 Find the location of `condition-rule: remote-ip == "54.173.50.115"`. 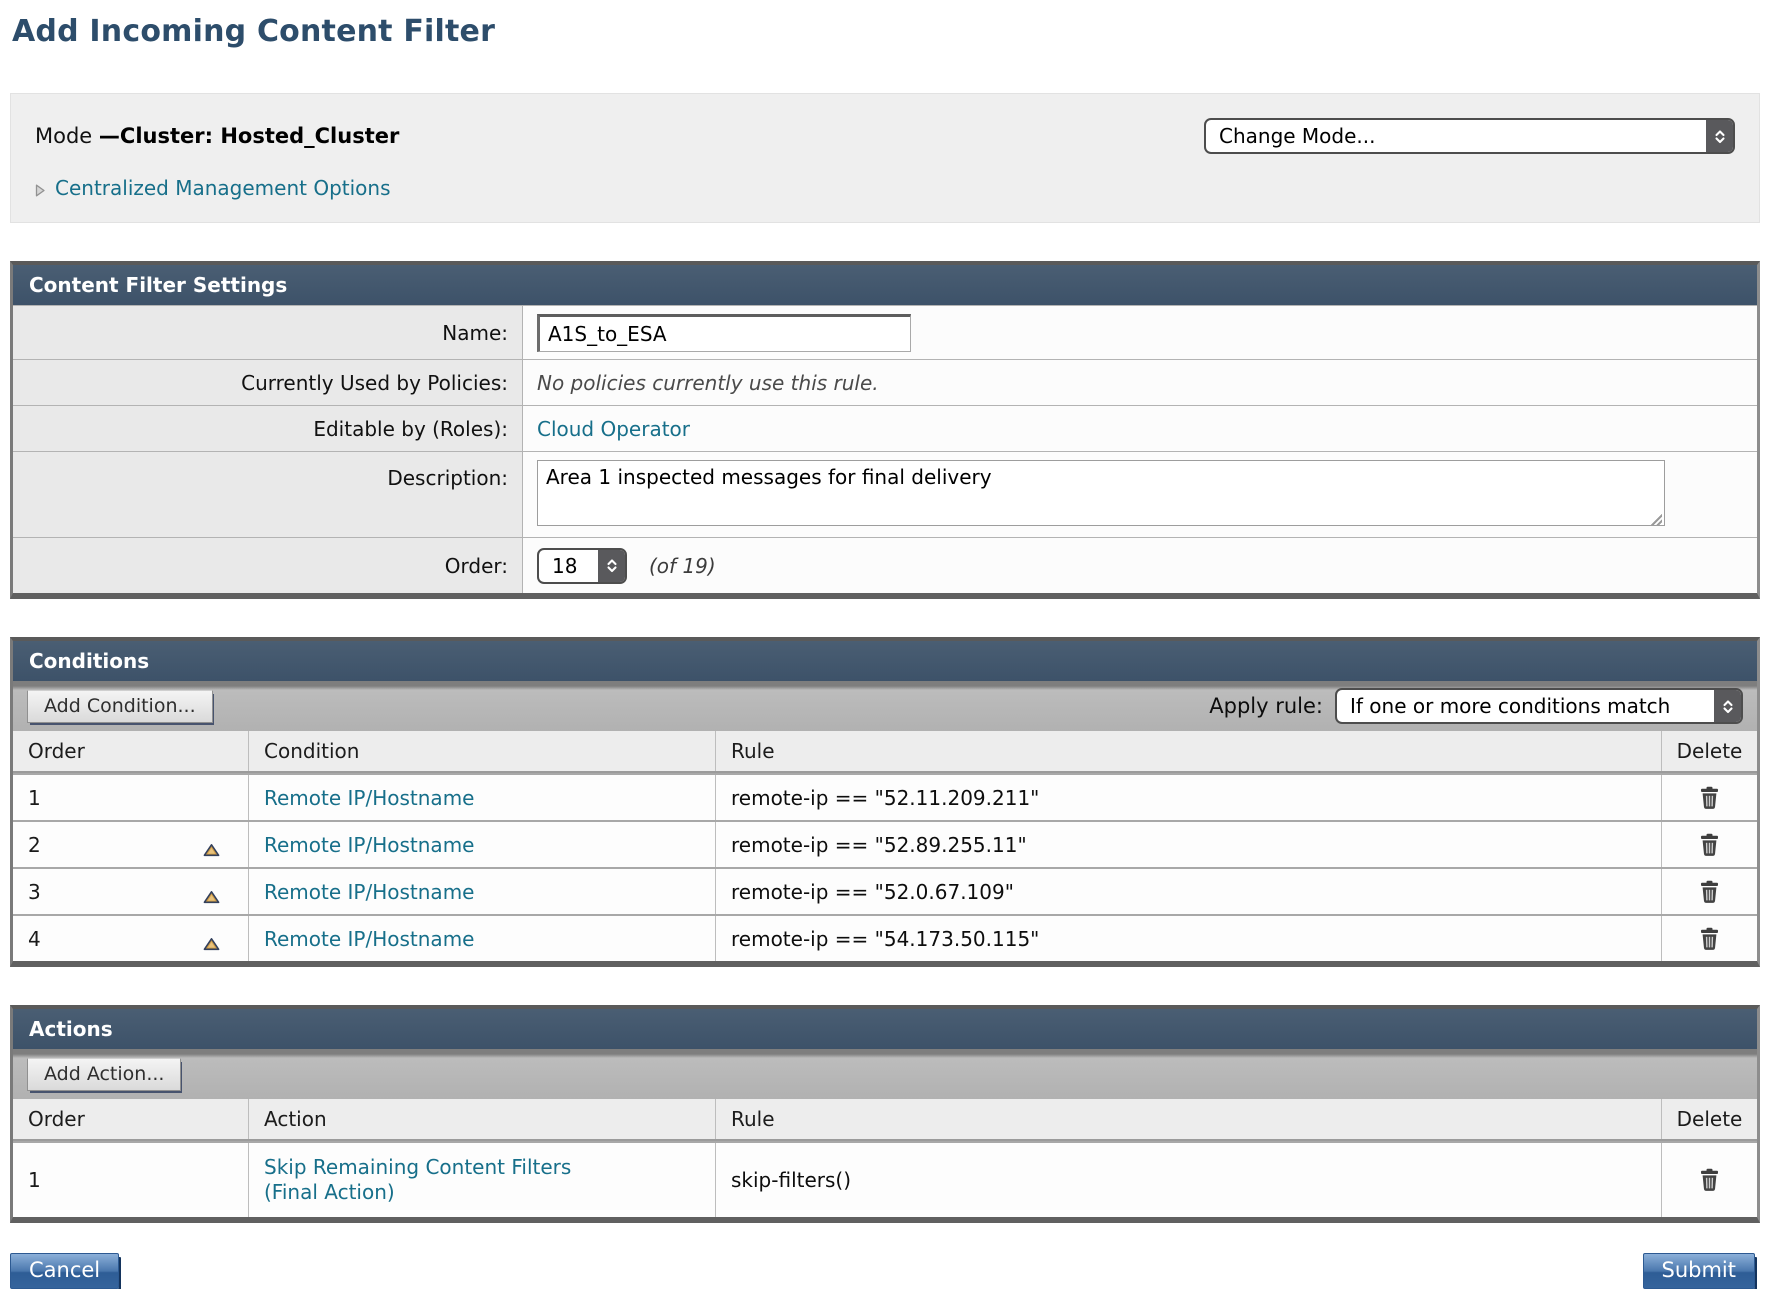

condition-rule: remote-ip == "54.173.50.115" is located at coordinates (1188, 938).